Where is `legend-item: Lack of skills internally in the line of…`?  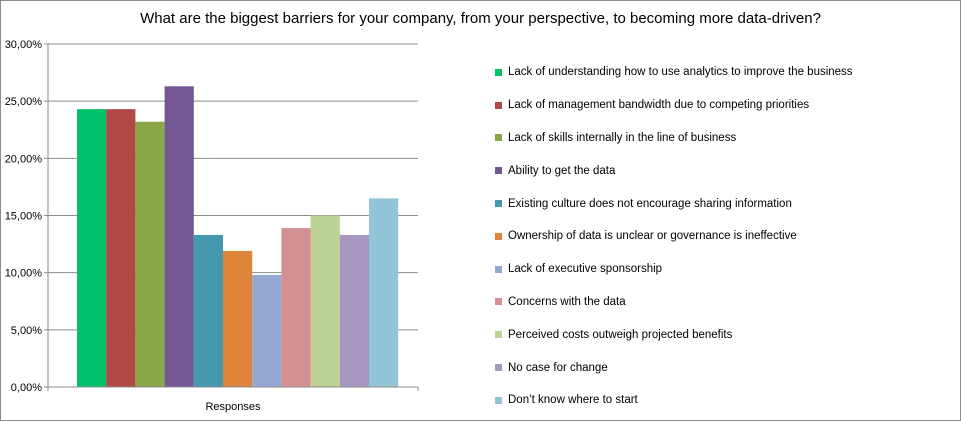
legend-item: Lack of skills internally in the line of… is located at coordinates (725, 138).